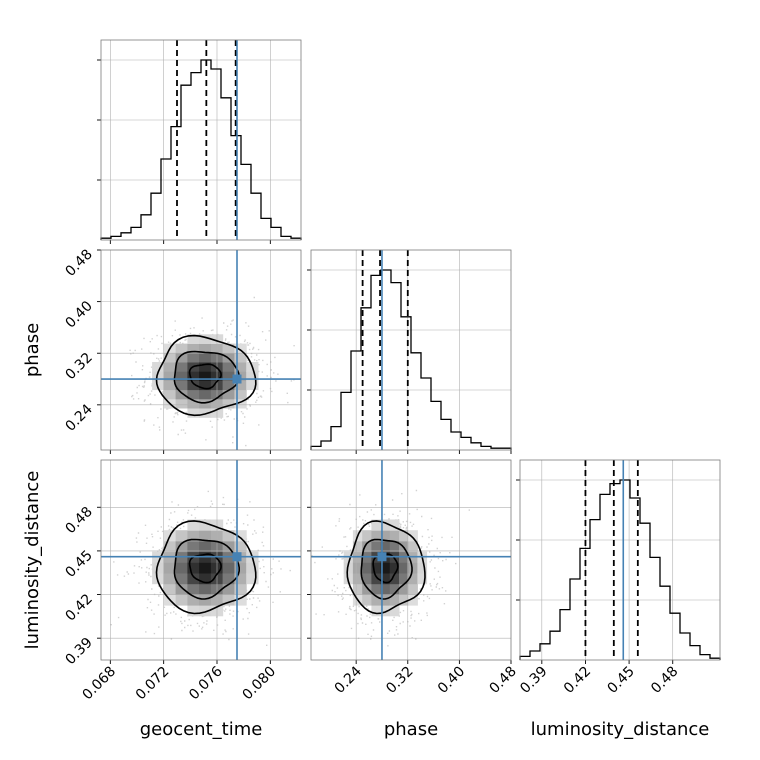  I want to click on panel-phase-vs-luminosity_distance-frame, so click(411, 560).